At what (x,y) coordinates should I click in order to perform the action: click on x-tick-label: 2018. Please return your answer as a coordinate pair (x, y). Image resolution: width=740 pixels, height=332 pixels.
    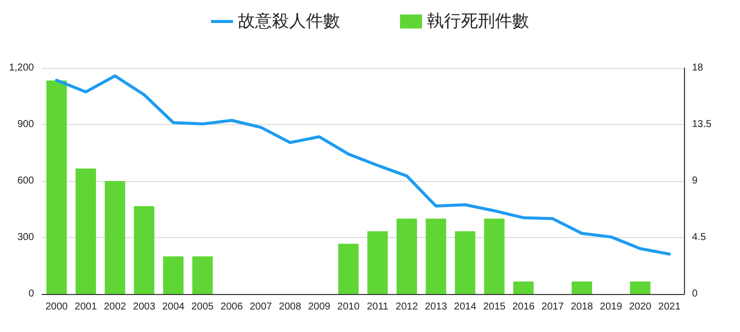
    Looking at the image, I should click on (582, 307).